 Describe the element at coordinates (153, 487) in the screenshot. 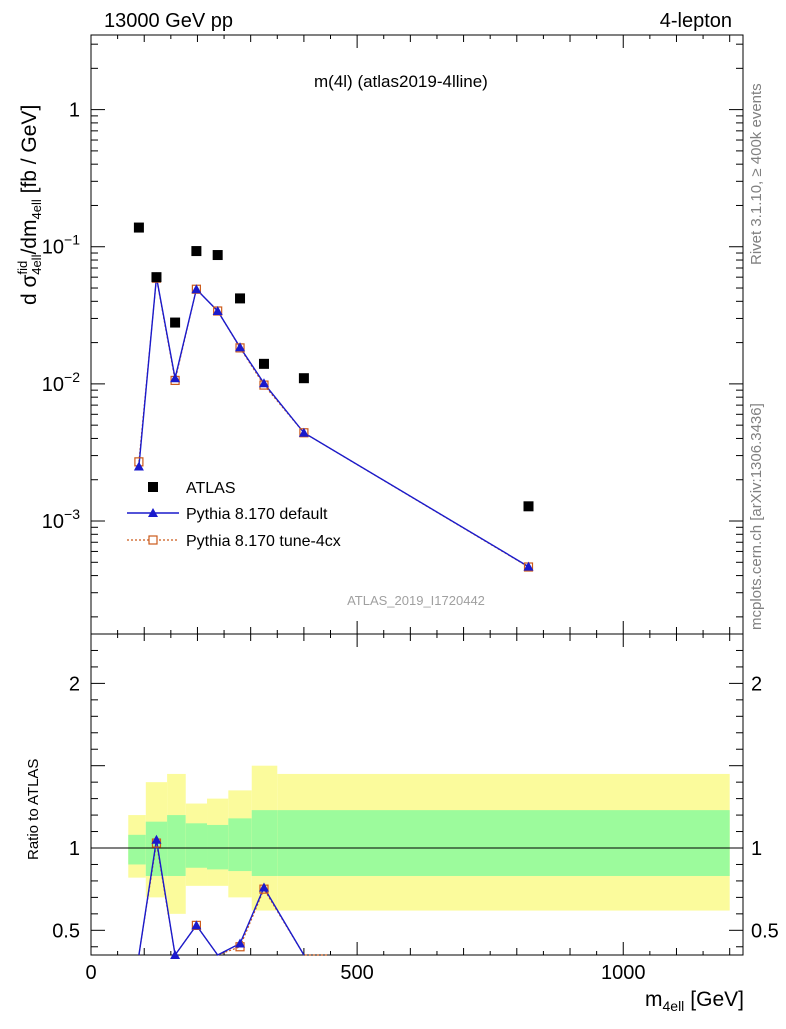

I see `legend-marker-atlas` at that location.